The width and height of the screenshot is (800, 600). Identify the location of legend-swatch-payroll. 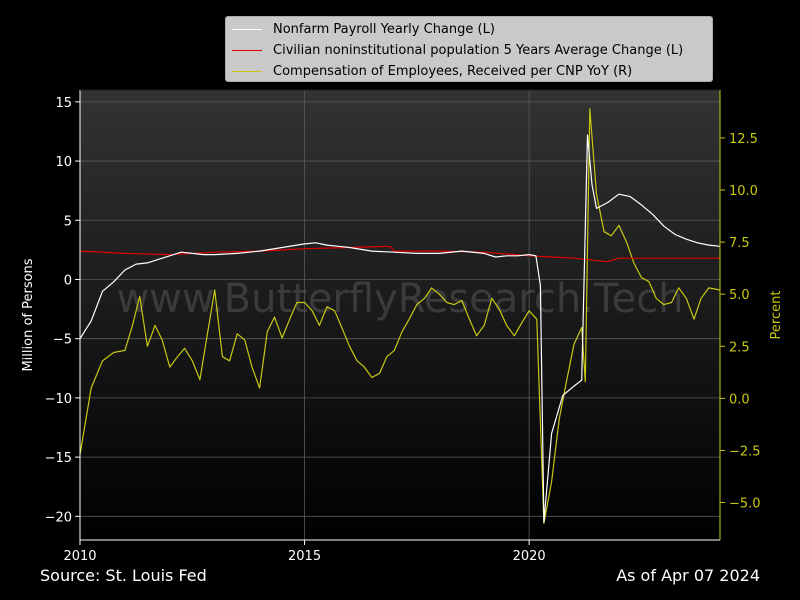
(247, 29).